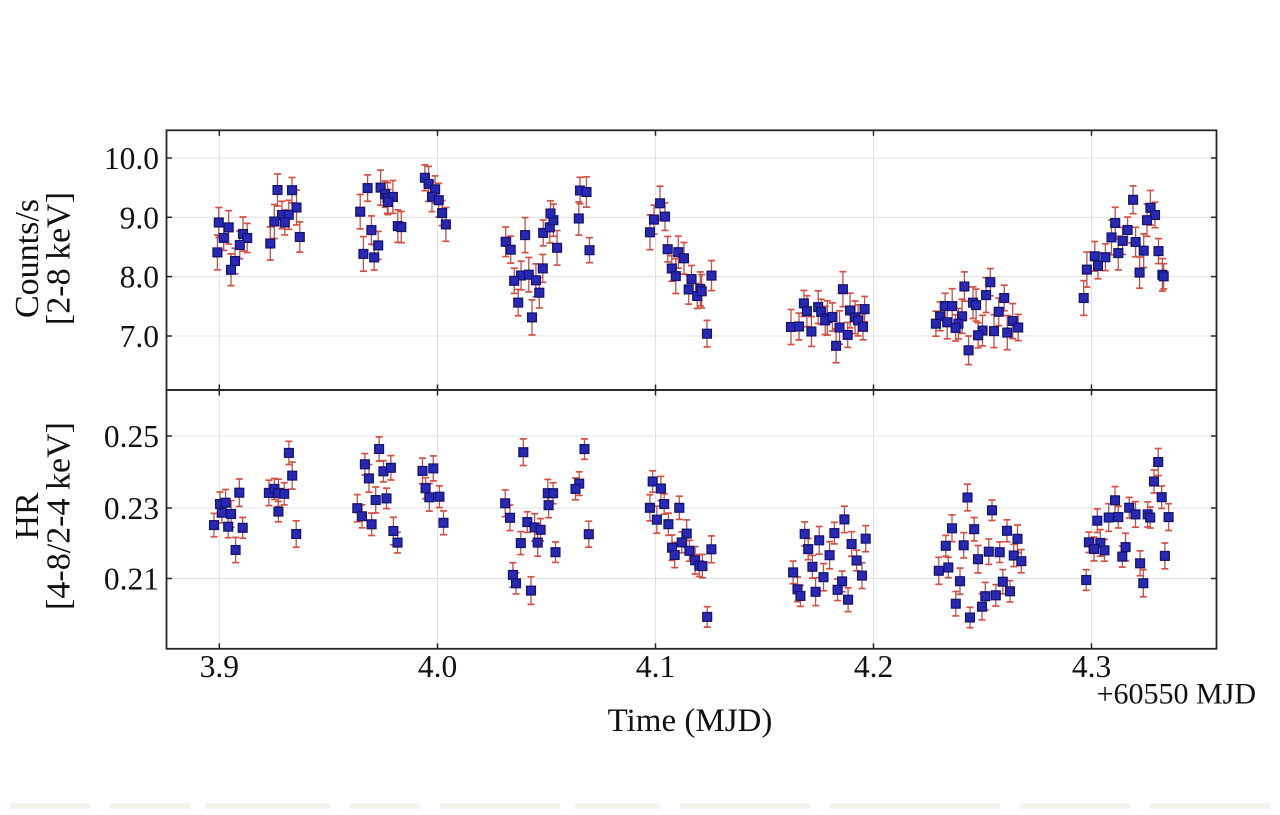 The height and width of the screenshot is (815, 1280). Describe the element at coordinates (655, 666) in the screenshot. I see `svg-text: 4.1` at that location.